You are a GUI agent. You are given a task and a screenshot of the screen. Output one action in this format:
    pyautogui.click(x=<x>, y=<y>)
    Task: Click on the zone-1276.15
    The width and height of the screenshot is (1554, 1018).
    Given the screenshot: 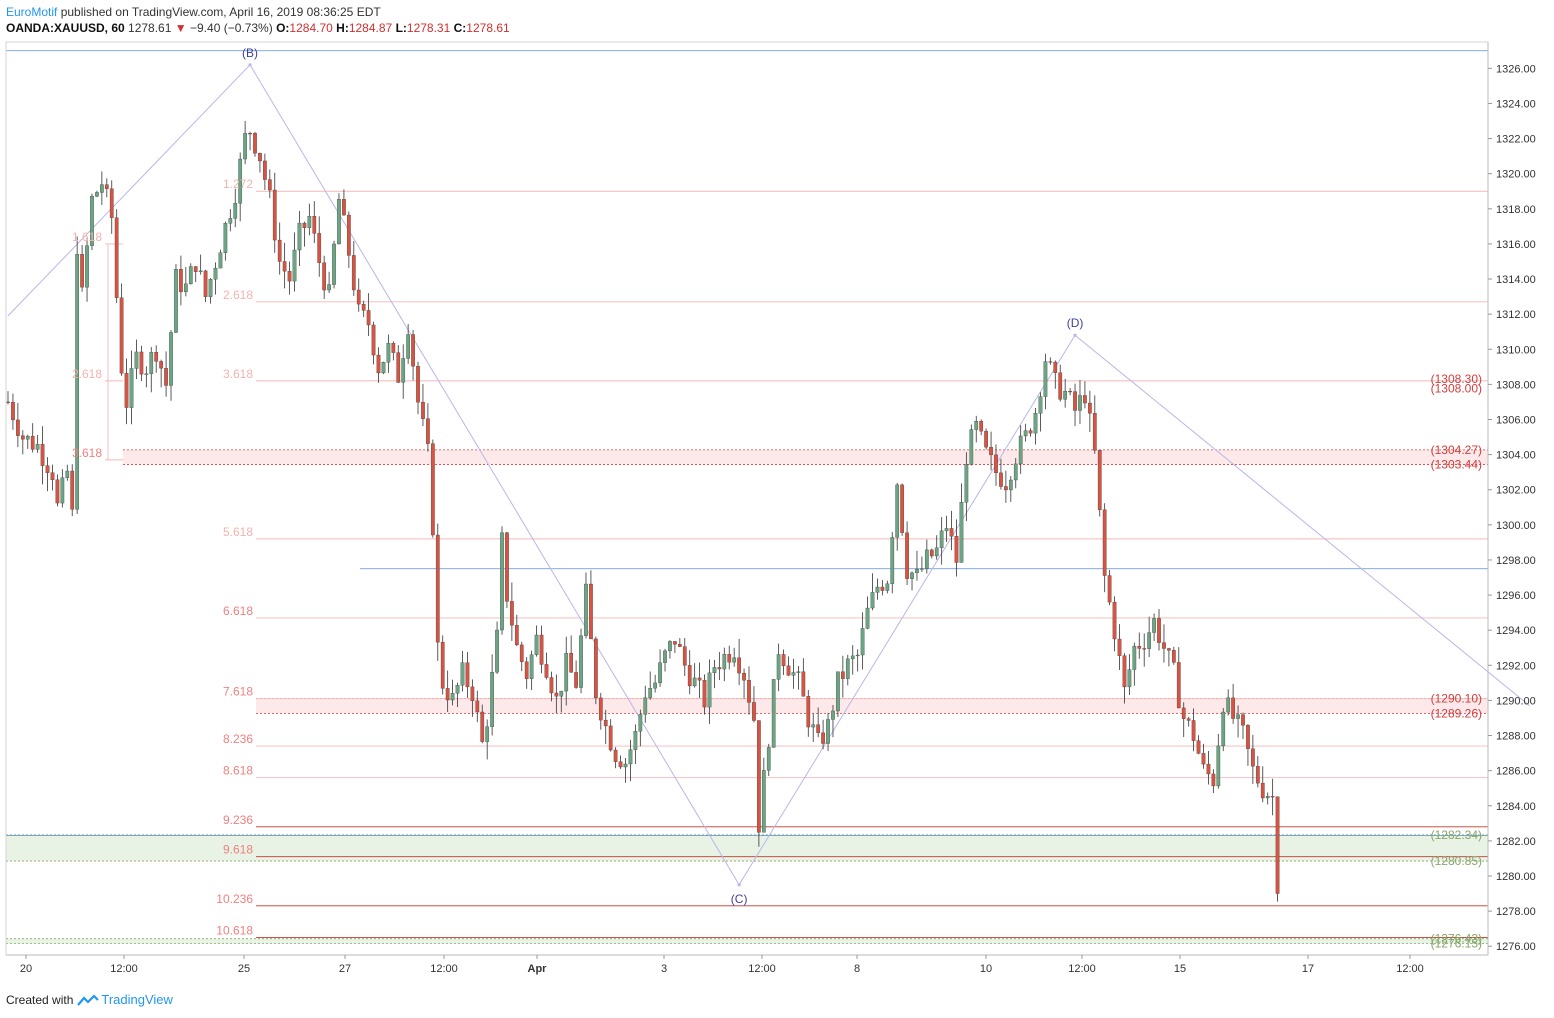 What is the action you would take?
    pyautogui.click(x=747, y=941)
    